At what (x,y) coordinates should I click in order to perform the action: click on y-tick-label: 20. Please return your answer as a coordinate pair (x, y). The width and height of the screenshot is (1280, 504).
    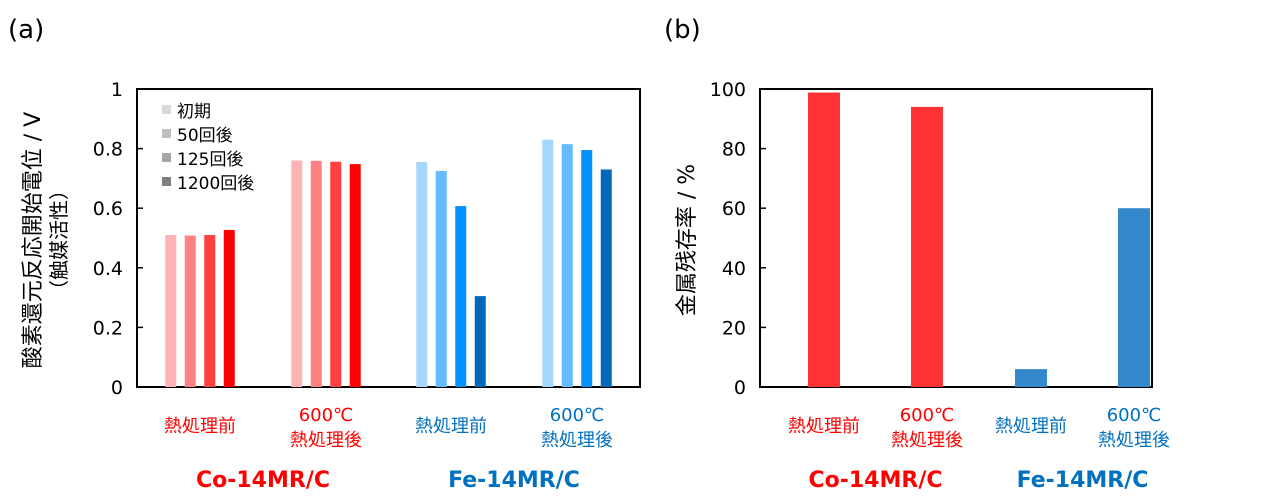
    Looking at the image, I should click on (734, 328).